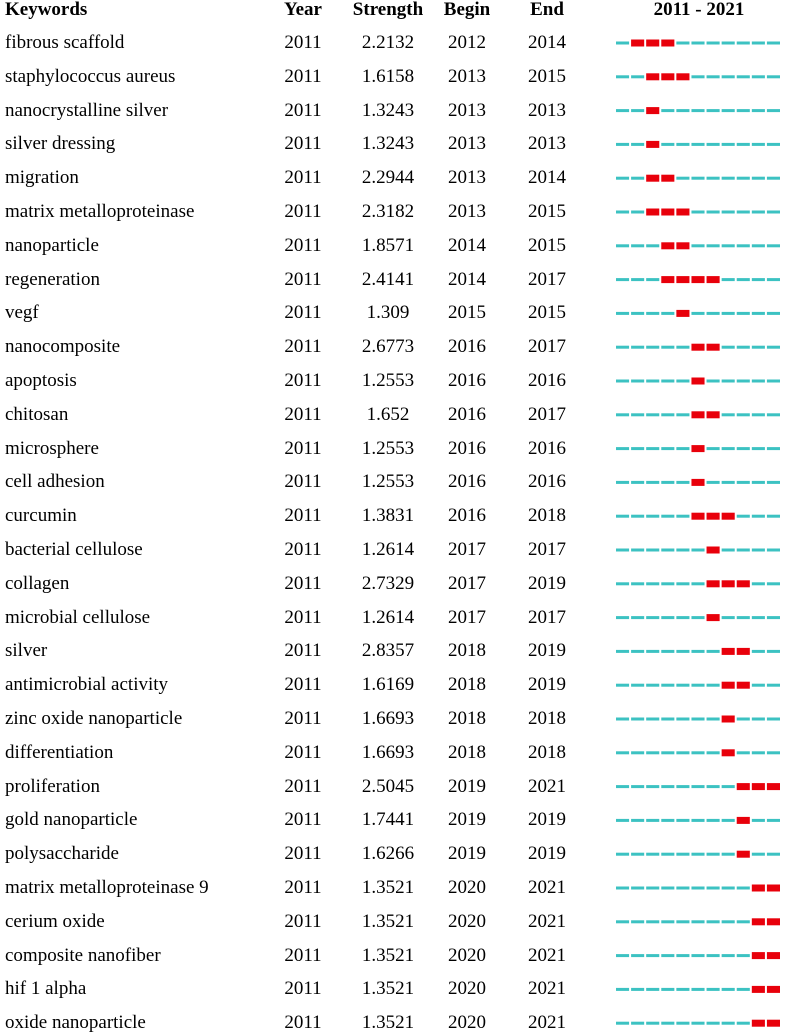 Image resolution: width=787 pixels, height=1035 pixels. I want to click on keywords-header: Keywords, so click(46, 10).